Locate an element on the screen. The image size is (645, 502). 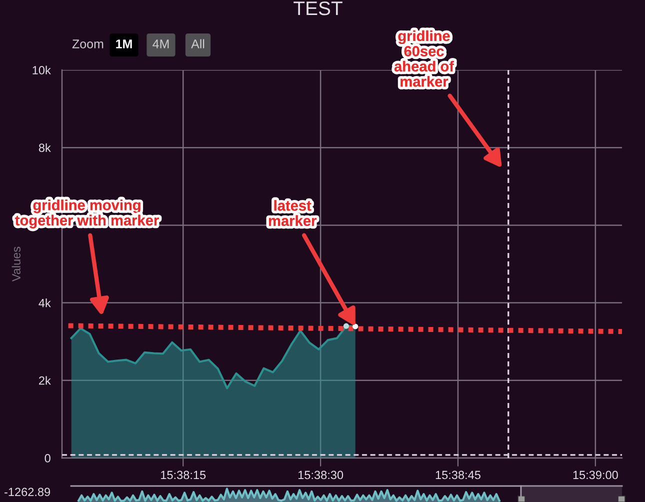
chart-title: TEST is located at coordinates (318, 8).